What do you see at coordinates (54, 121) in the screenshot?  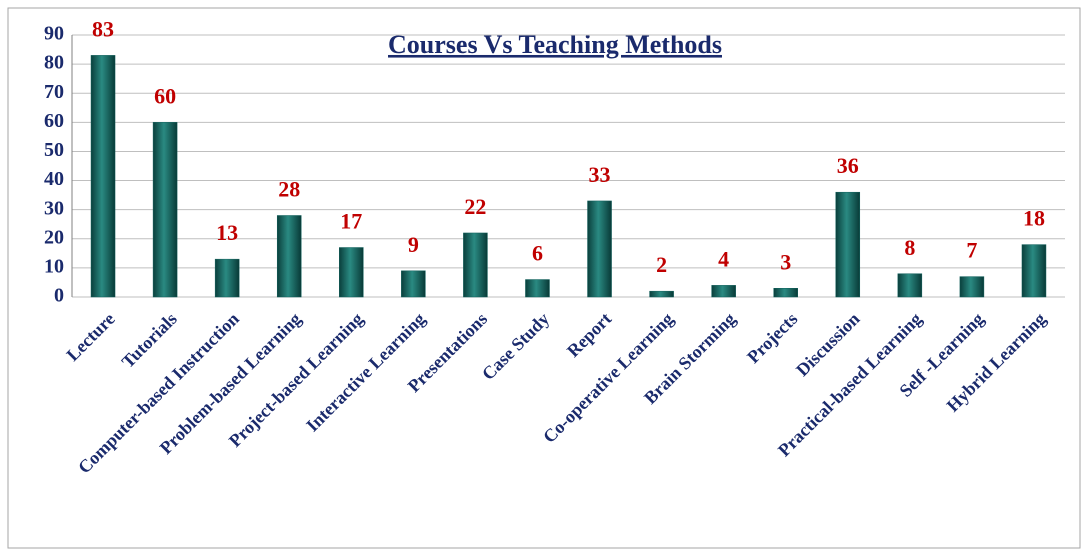 I see `y-tick-label: 60` at bounding box center [54, 121].